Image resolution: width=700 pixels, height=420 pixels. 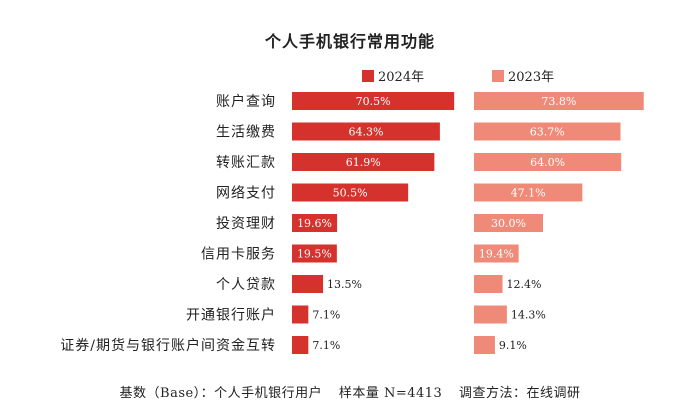 I want to click on data-label: 64.3%, so click(x=365, y=132).